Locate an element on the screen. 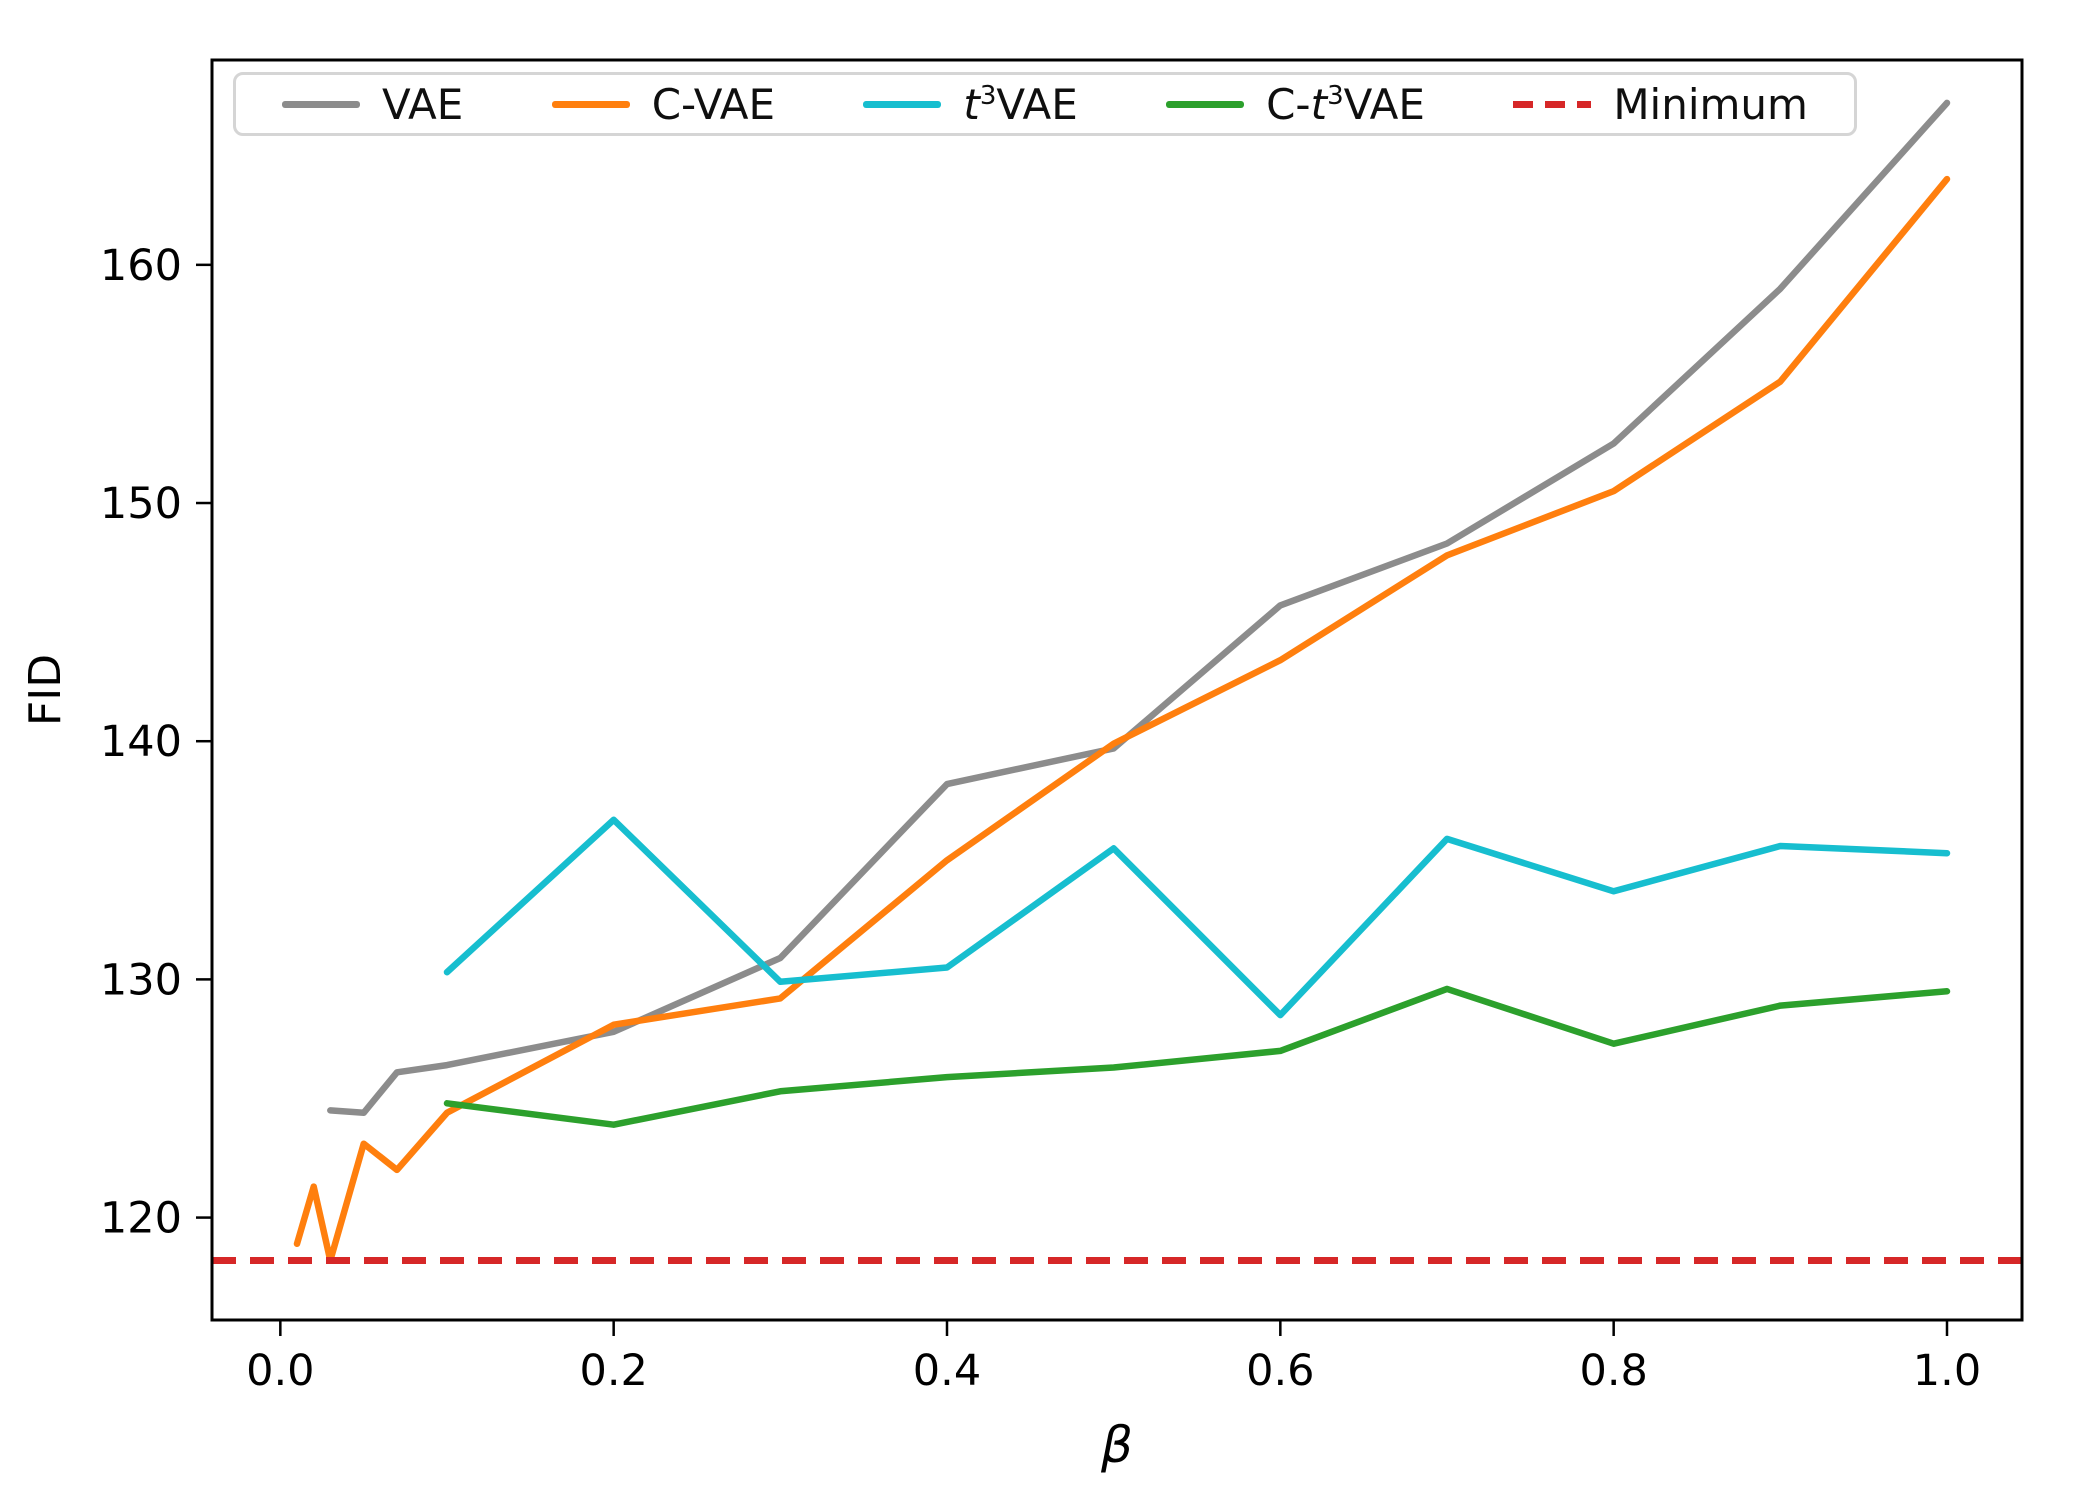 Image resolution: width=2100 pixels, height=1500 pixels. x-tick-label: 0.8 is located at coordinates (1613, 1371).